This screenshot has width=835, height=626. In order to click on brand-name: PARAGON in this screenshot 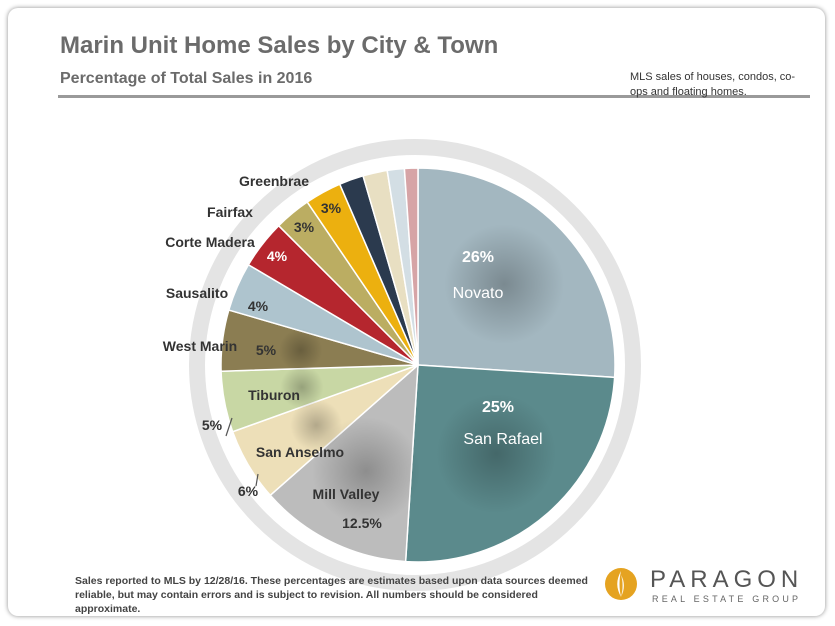, I will do `click(727, 579)`.